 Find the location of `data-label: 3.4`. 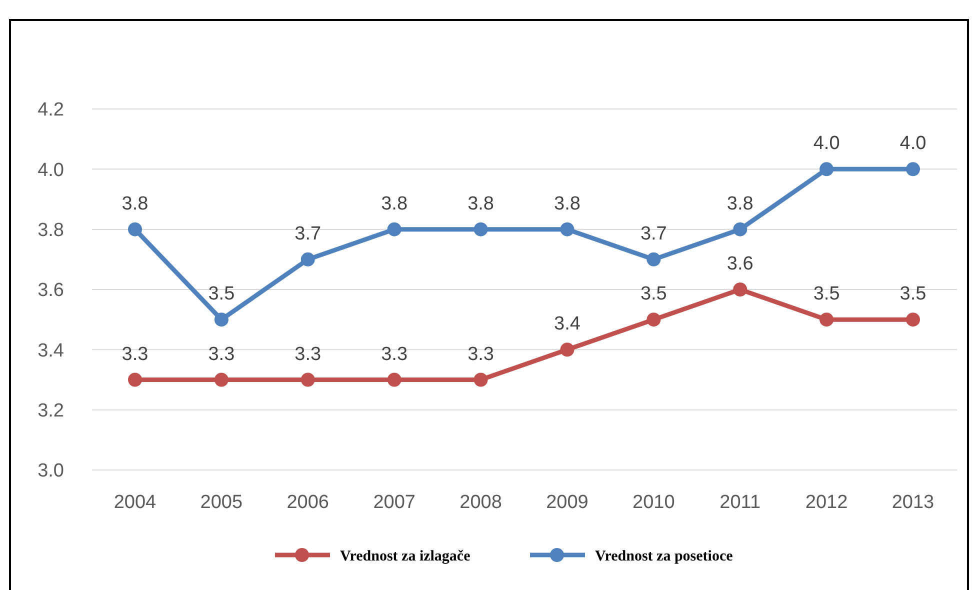

data-label: 3.4 is located at coordinates (567, 324).